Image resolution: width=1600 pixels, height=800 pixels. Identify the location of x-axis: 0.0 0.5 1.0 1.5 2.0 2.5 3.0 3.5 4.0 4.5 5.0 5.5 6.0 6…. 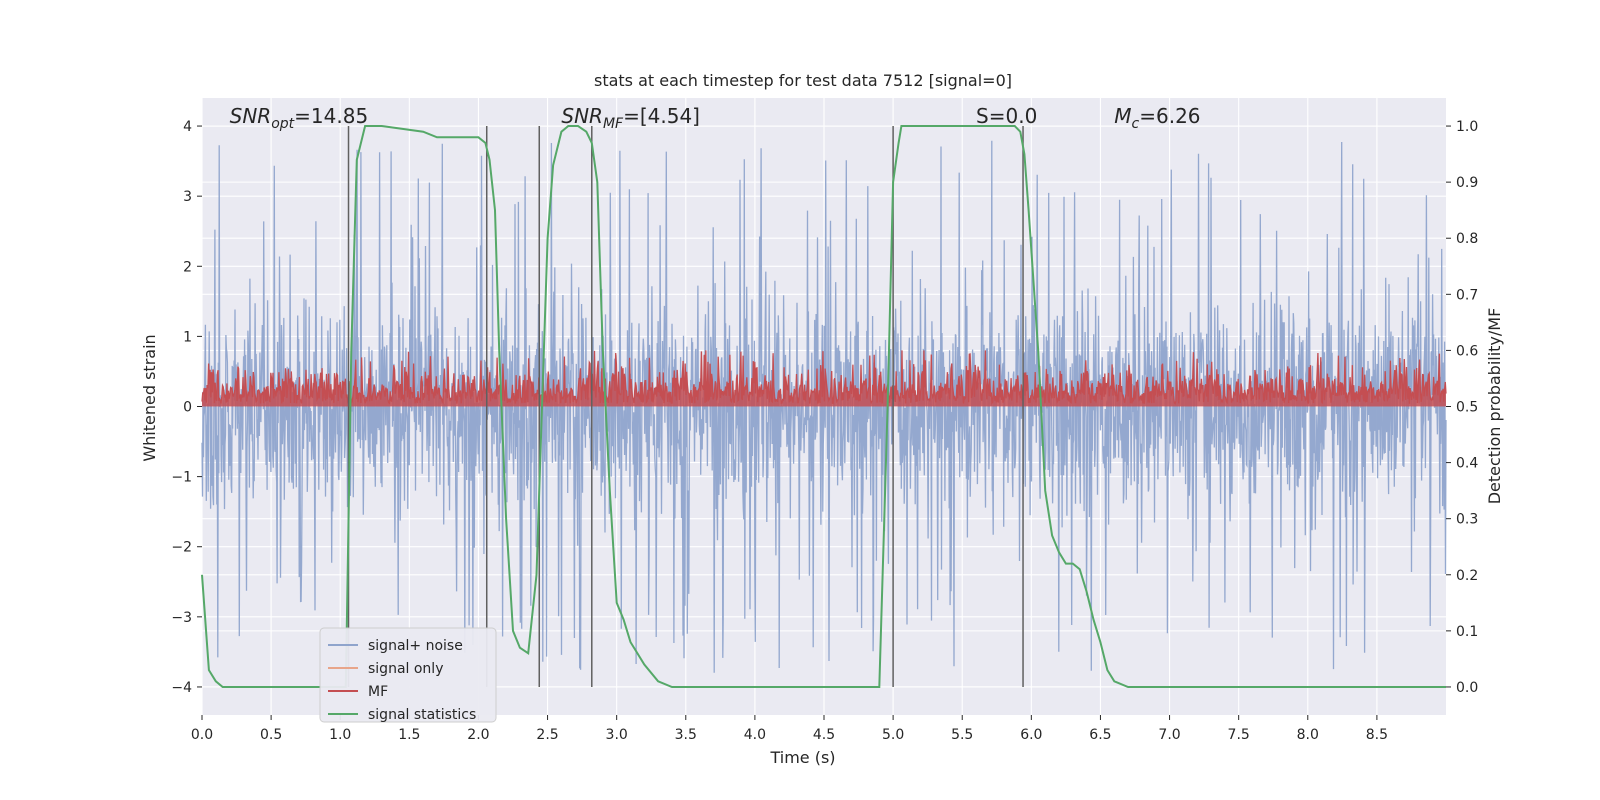
(789, 729).